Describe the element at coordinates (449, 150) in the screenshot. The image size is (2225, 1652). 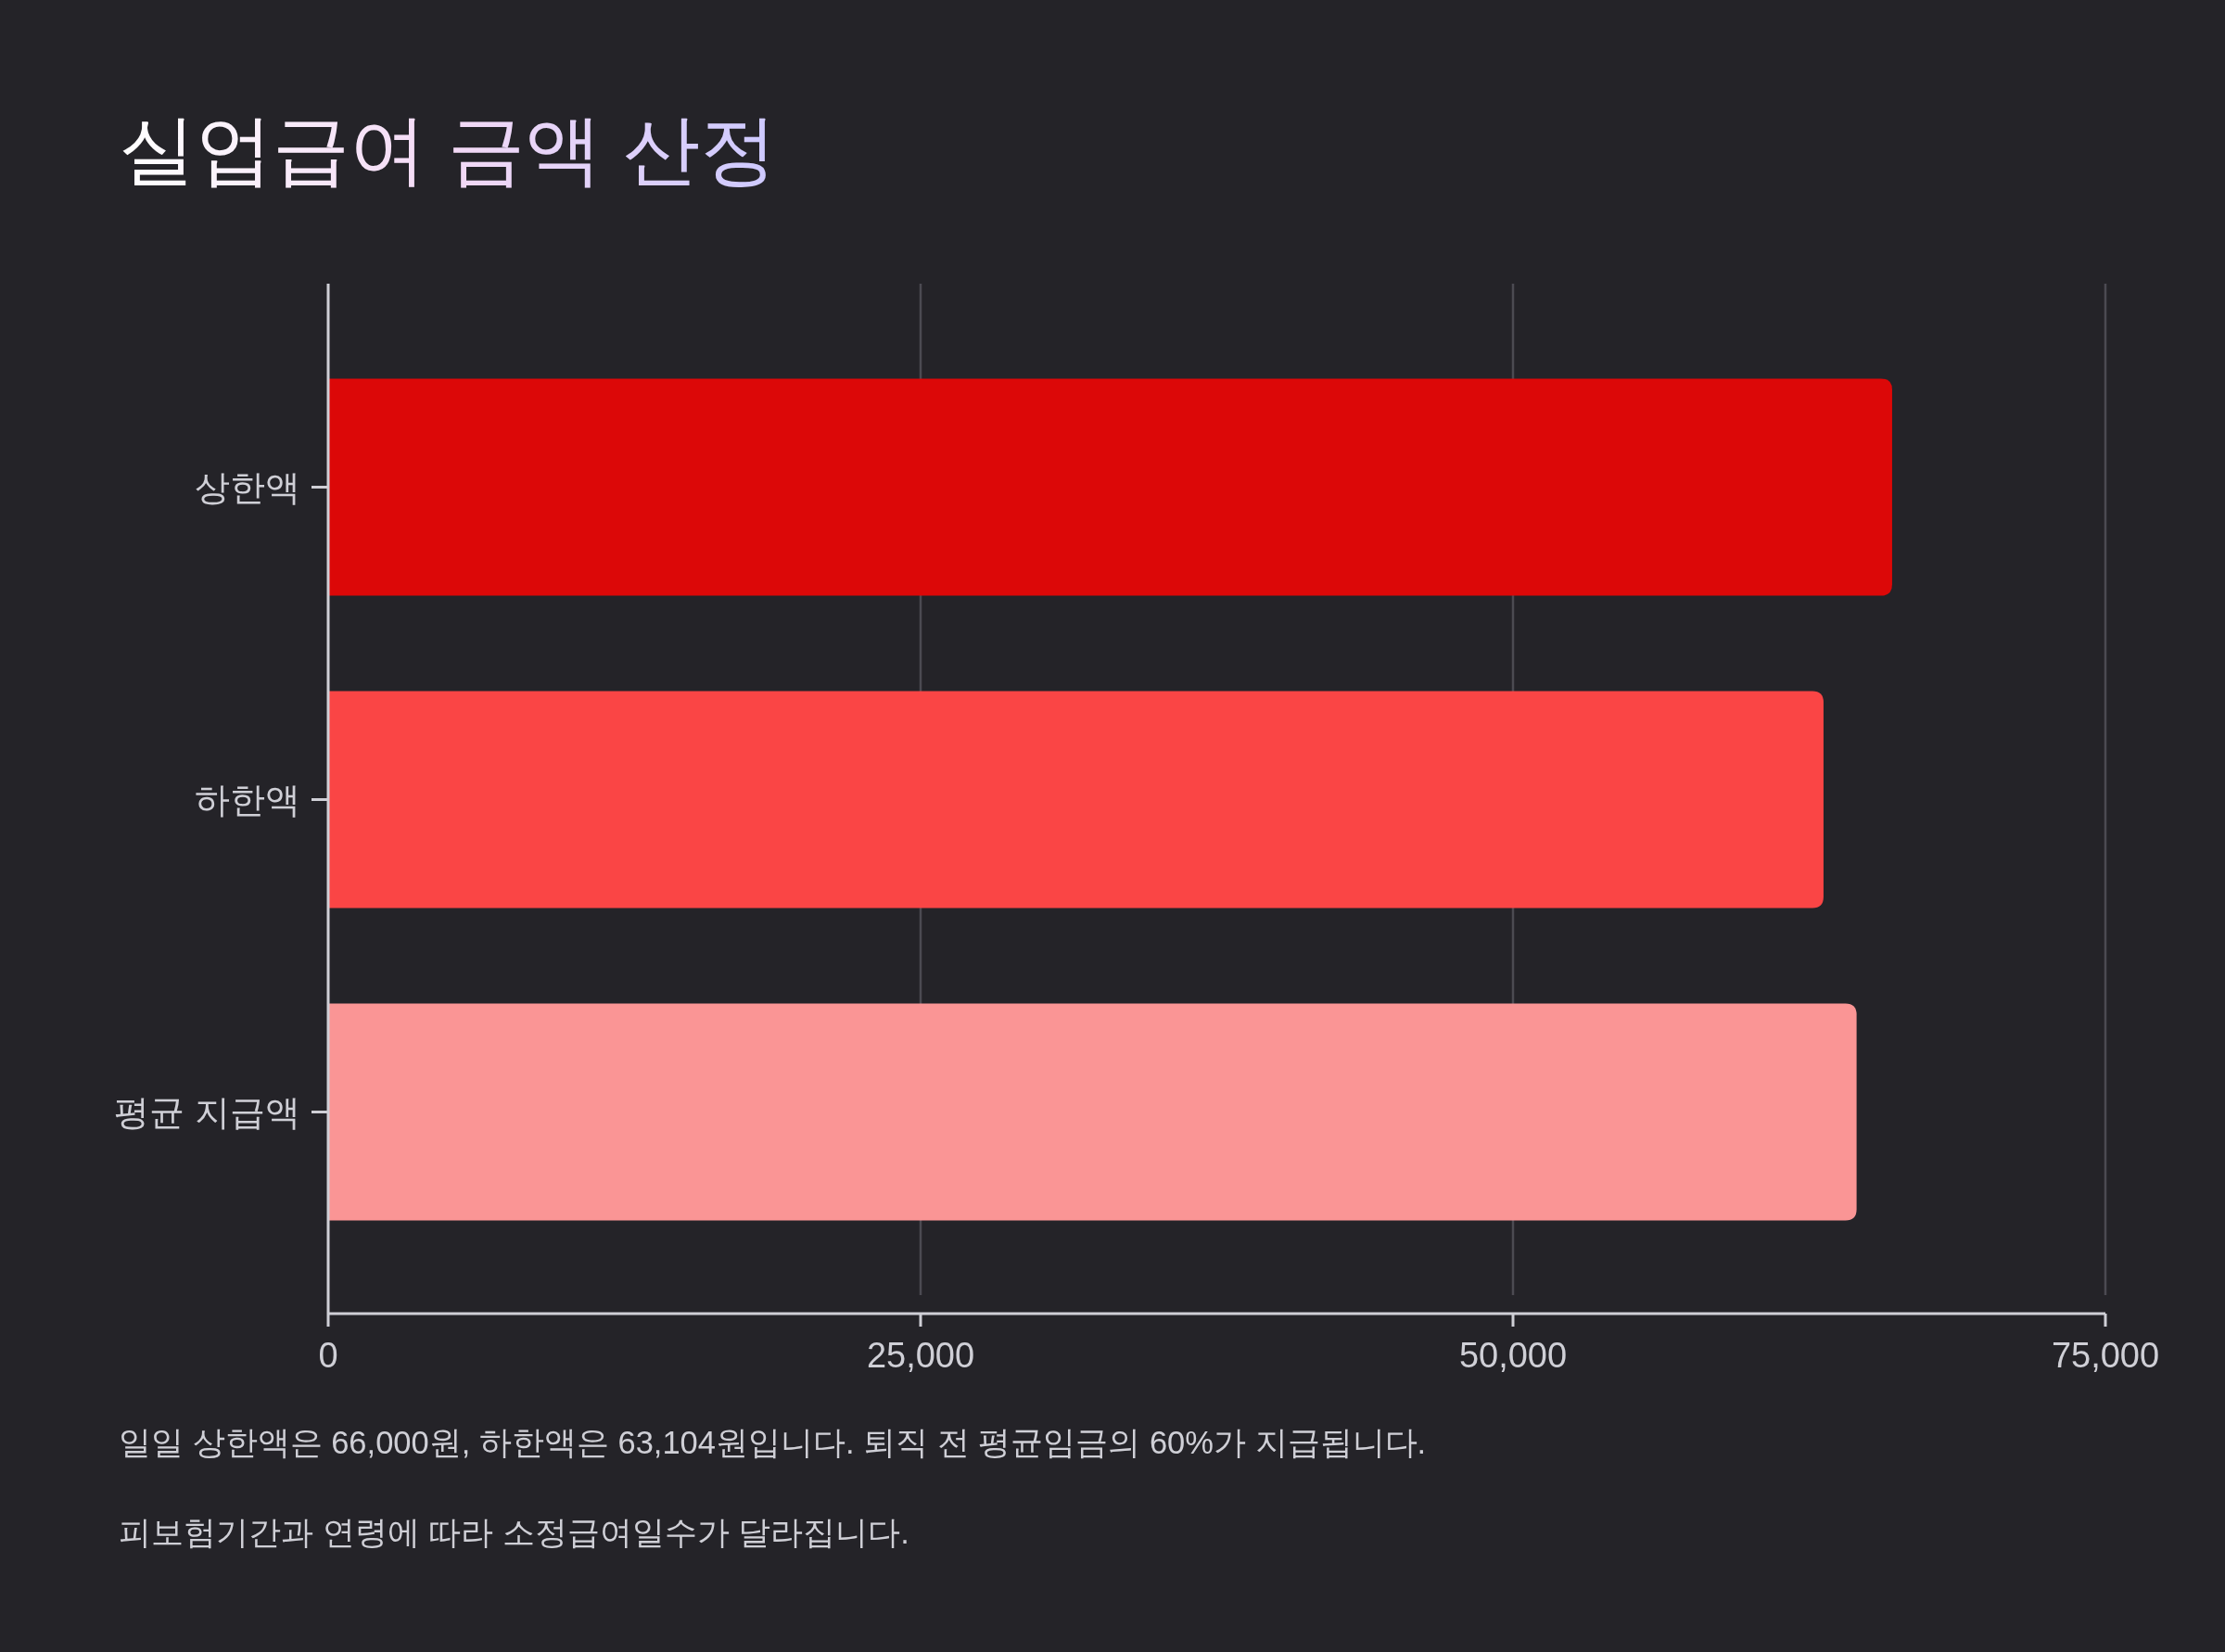
I see `chart-title: 실업급여 금액 산정` at that location.